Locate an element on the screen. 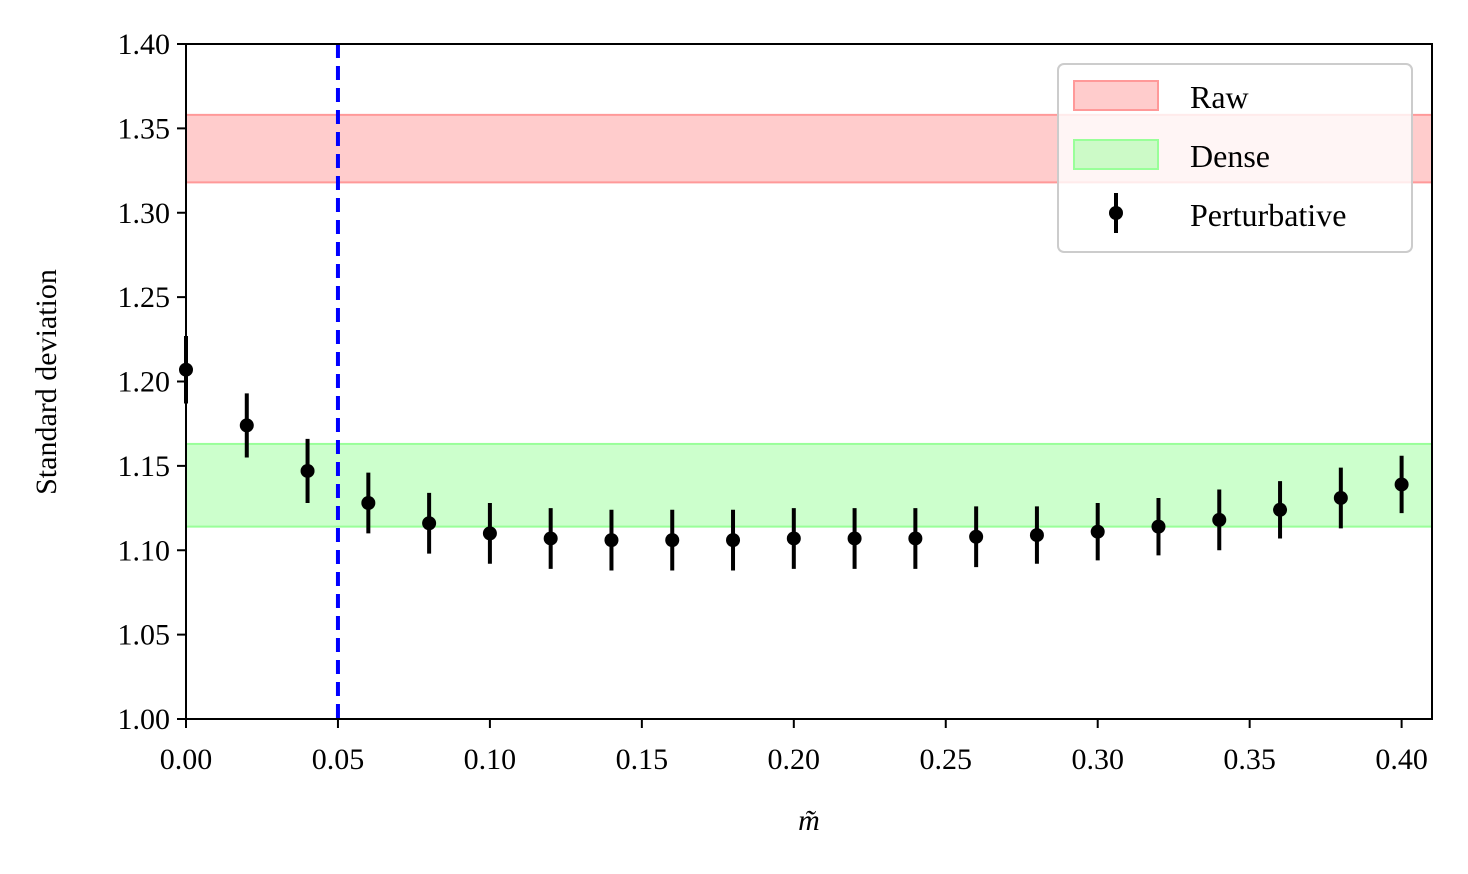 The image size is (1468, 874). legend: Raw Dense Perturbative is located at coordinates (1235, 158).